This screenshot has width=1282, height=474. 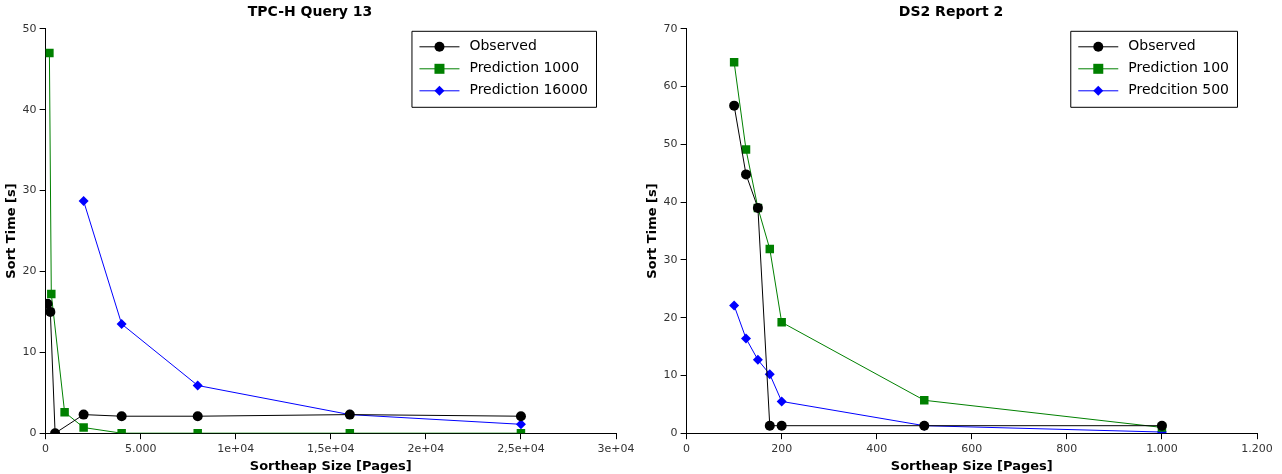 What do you see at coordinates (331, 448) in the screenshot?
I see `x-tick-label: 1,5e+04` at bounding box center [331, 448].